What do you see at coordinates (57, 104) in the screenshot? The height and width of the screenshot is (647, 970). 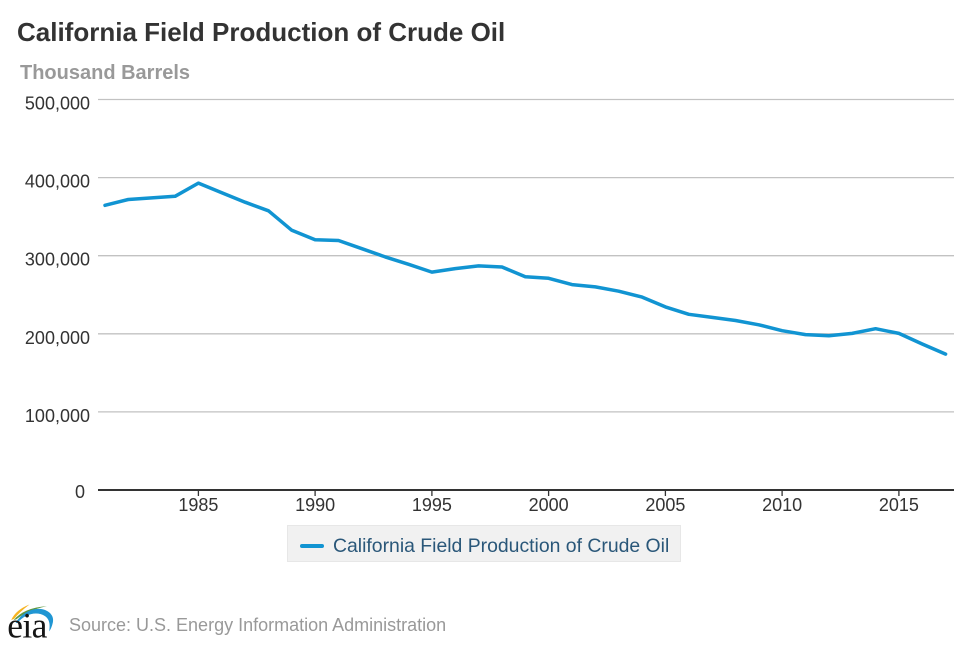 I see `svg-text: 500,000` at bounding box center [57, 104].